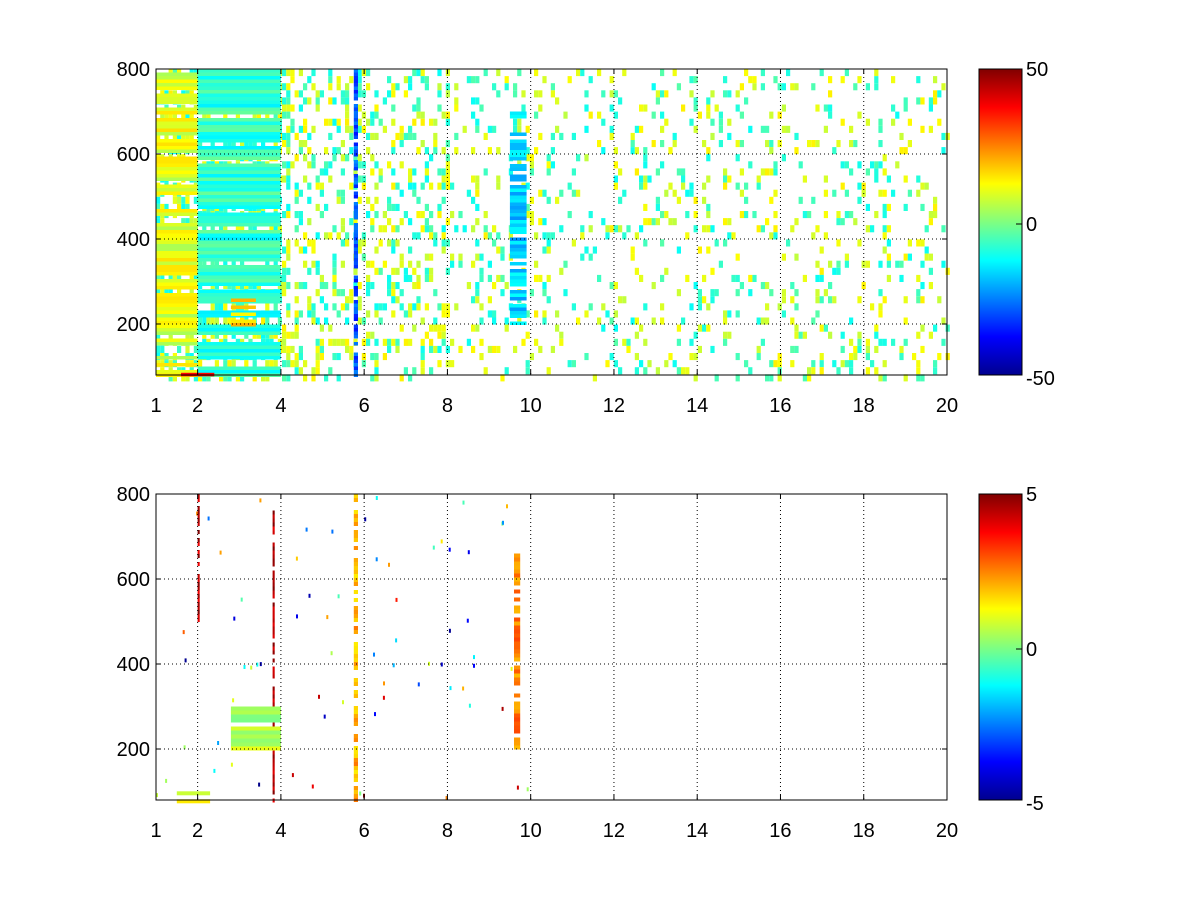 This screenshot has height=900, width=1200. I want to click on x-tick-label: 8, so click(447, 831).